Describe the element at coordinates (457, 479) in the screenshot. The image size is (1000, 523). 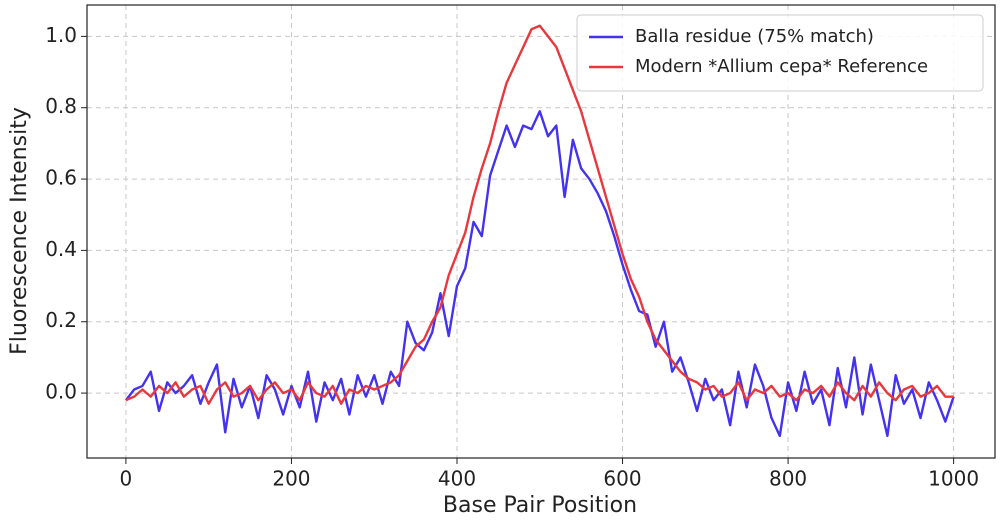
I see `x-tick-label: 400` at that location.